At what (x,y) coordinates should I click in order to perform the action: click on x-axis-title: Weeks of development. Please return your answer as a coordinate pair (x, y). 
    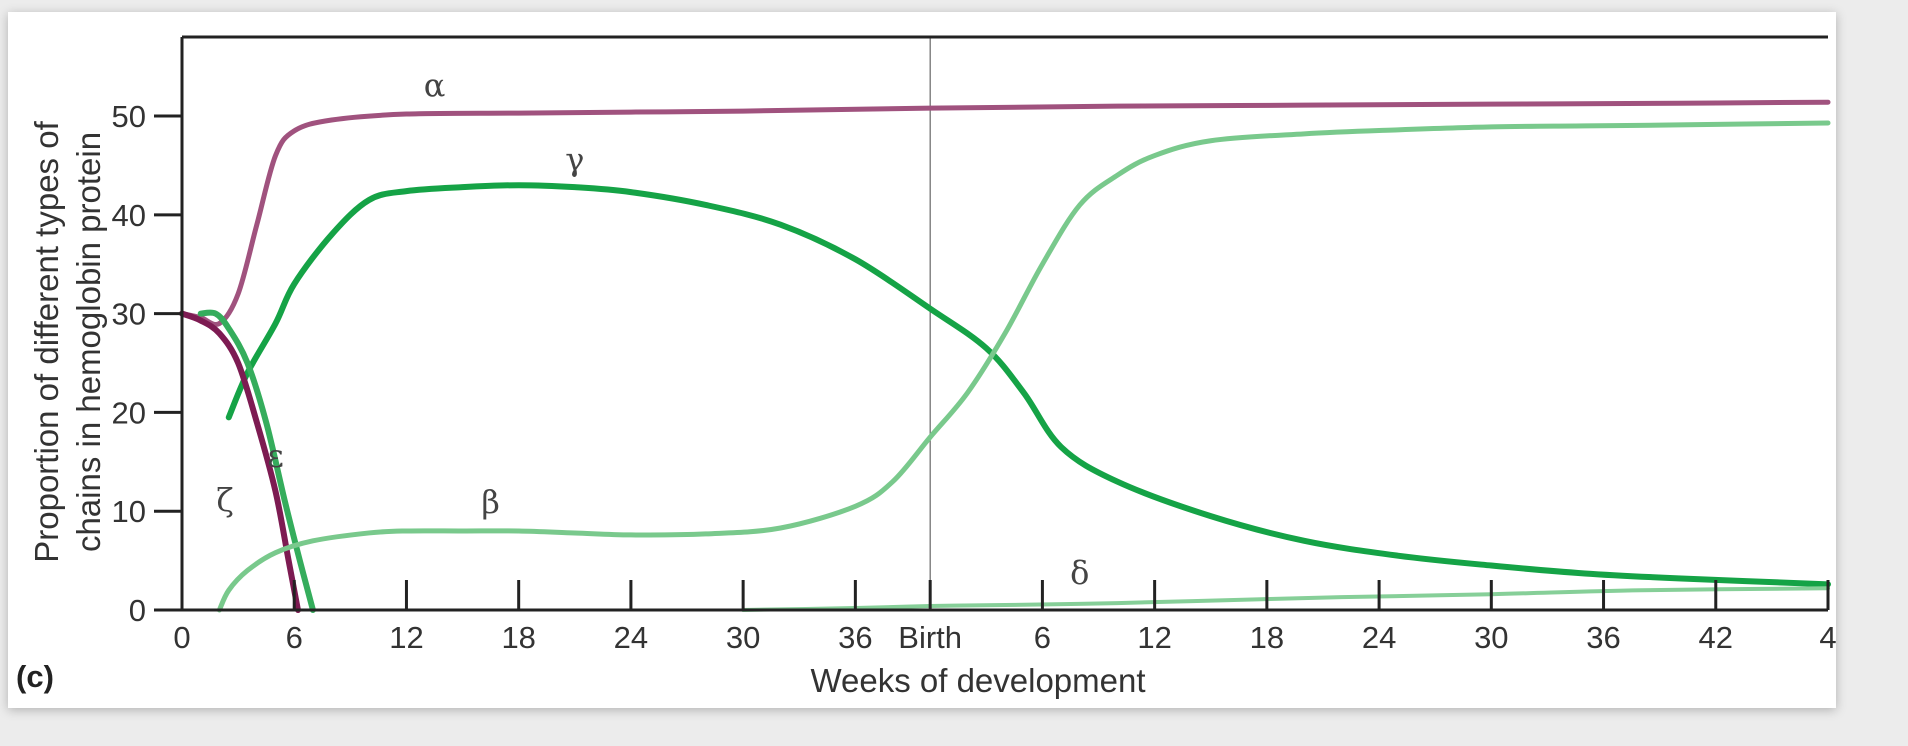
    Looking at the image, I should click on (977, 680).